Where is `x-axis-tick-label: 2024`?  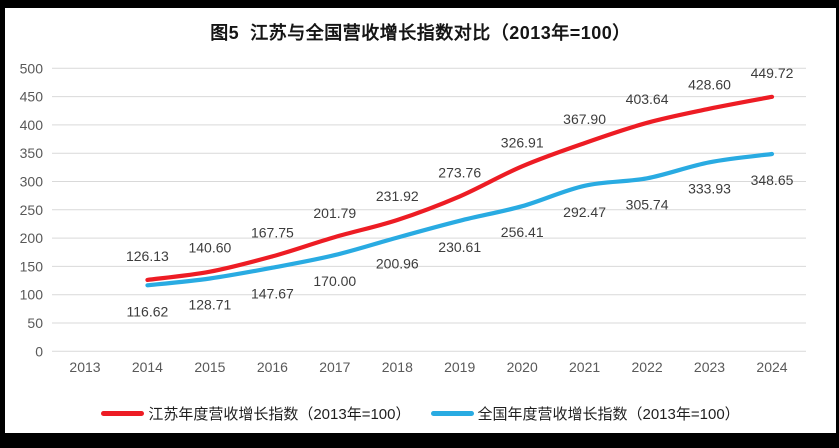
x-axis-tick-label: 2024 is located at coordinates (771, 367).